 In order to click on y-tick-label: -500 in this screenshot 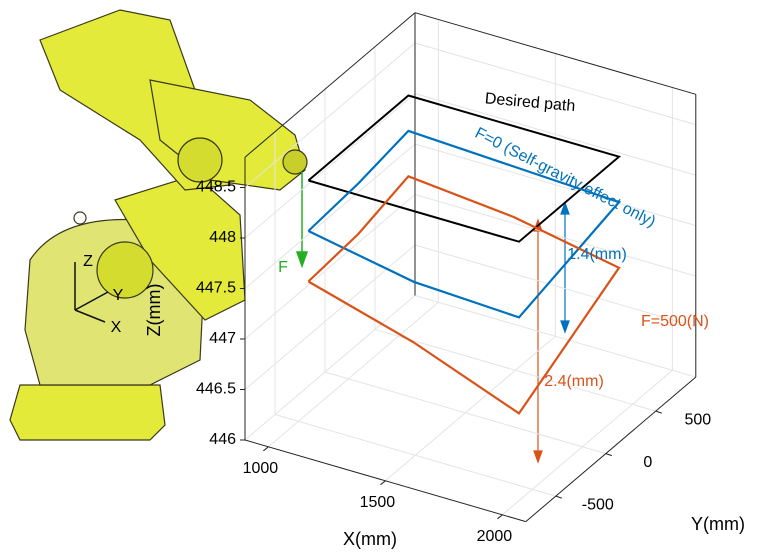, I will do `click(598, 504)`.